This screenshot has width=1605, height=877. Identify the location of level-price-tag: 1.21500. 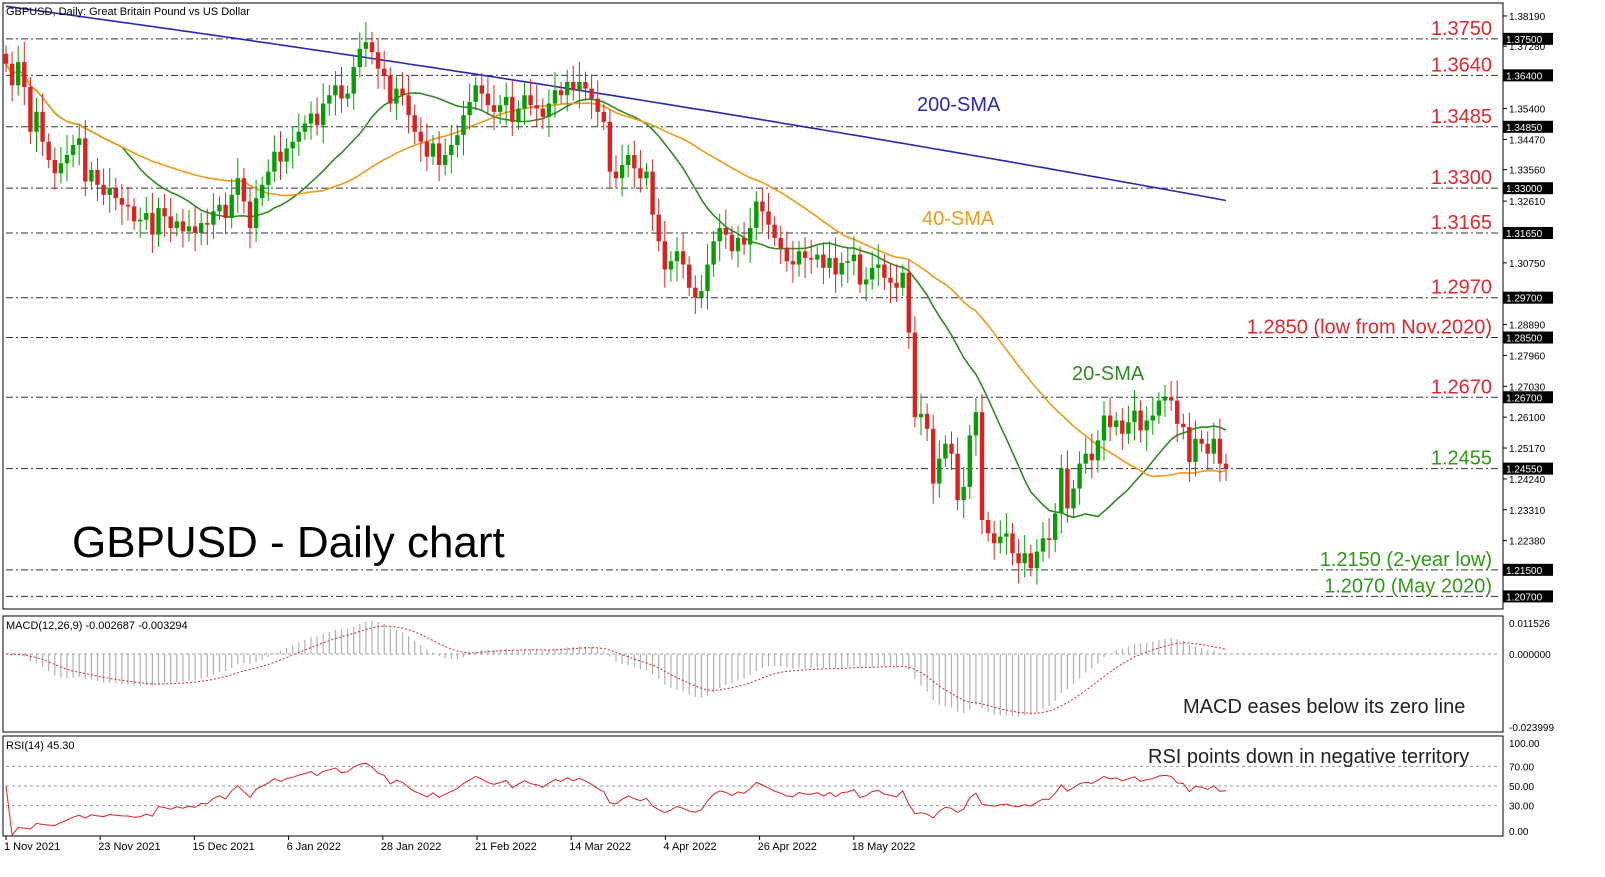
(1528, 570).